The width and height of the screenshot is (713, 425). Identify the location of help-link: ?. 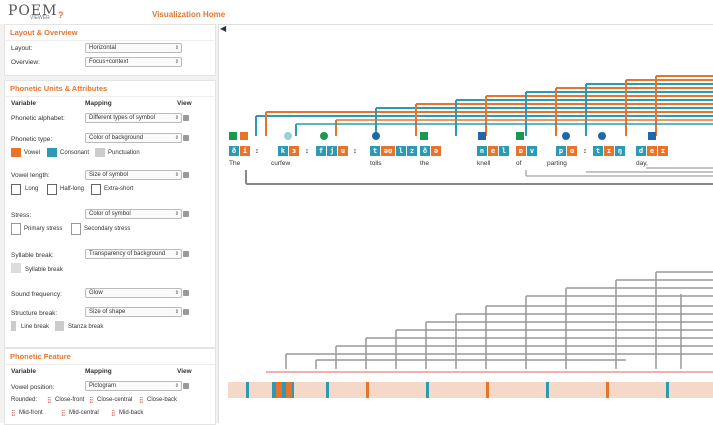
(61, 15).